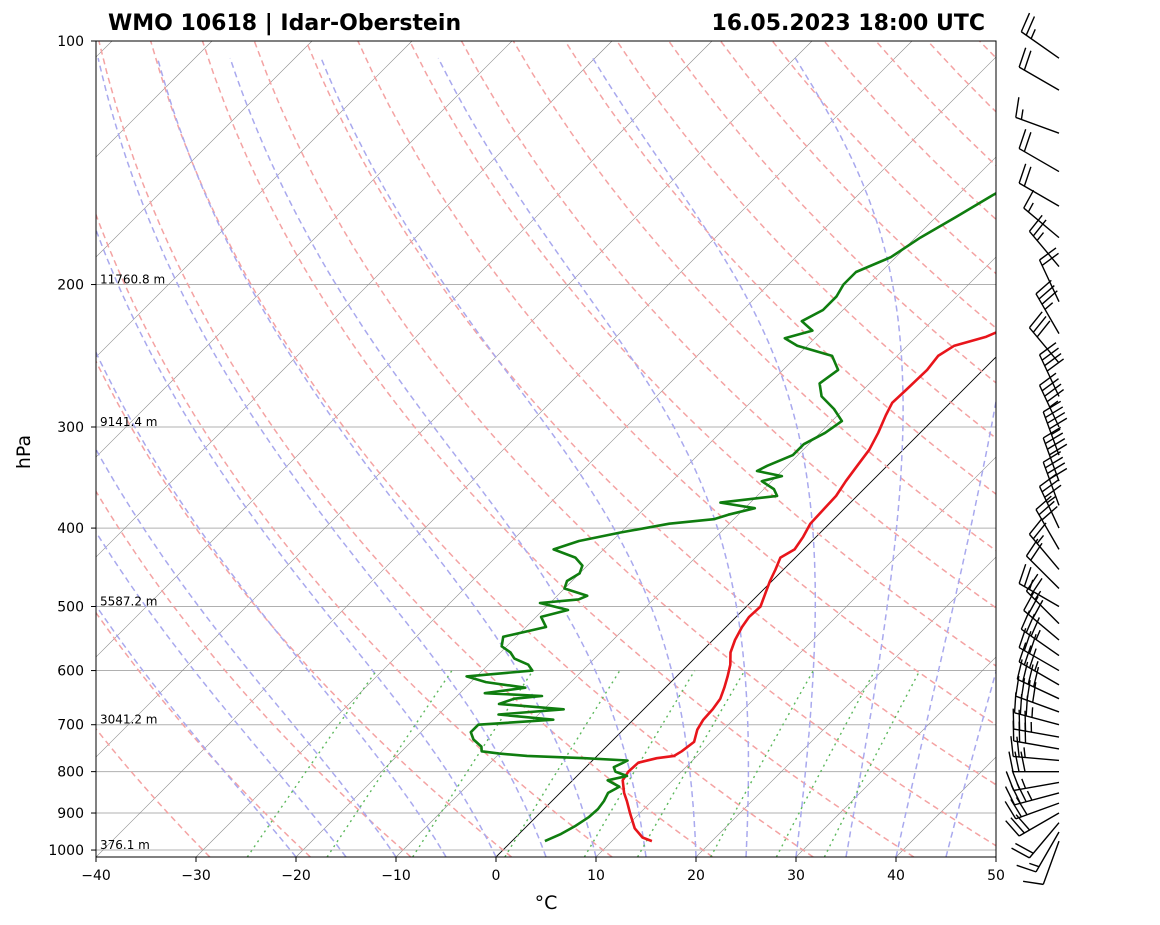 This screenshot has height=925, width=1160. What do you see at coordinates (296, 876) in the screenshot?
I see `x-tick-label: −20` at bounding box center [296, 876].